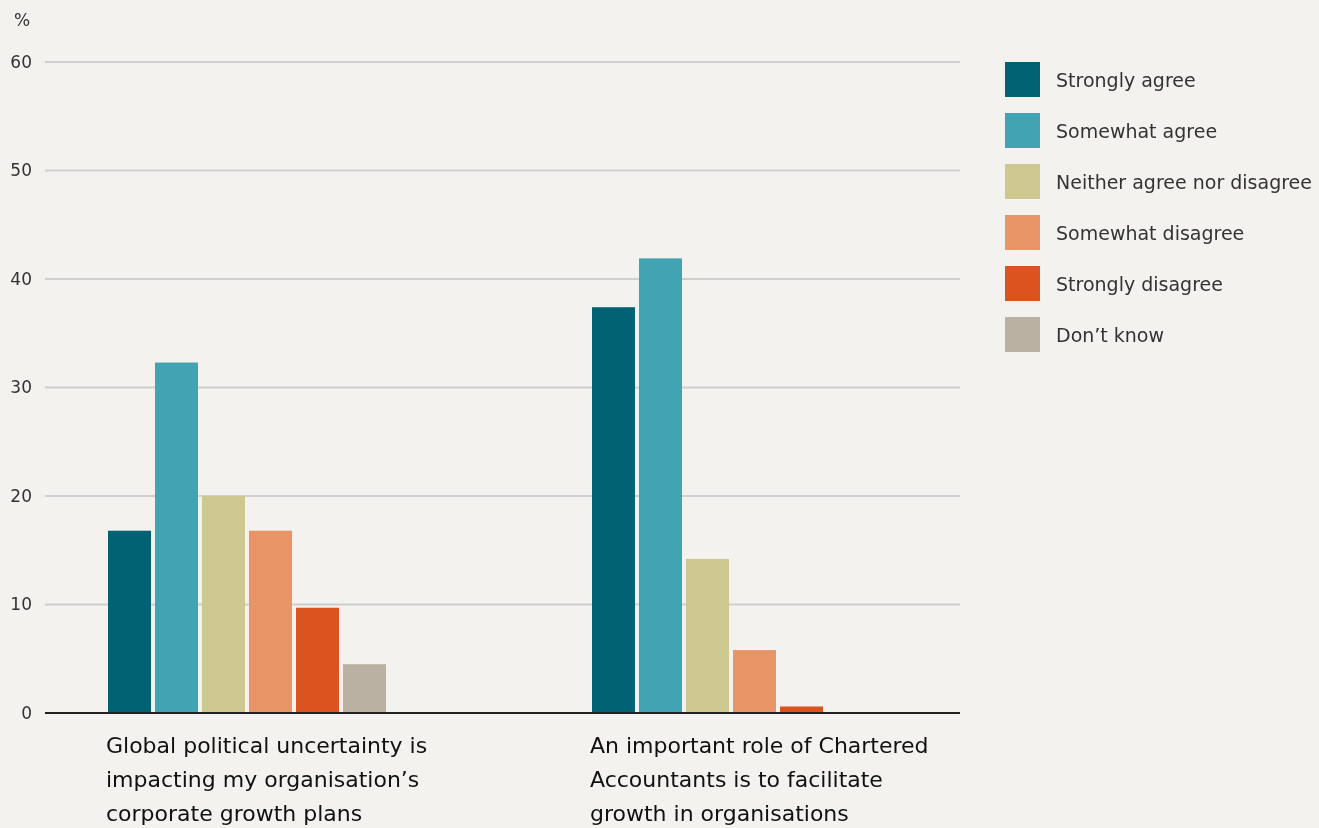 The width and height of the screenshot is (1319, 828). Describe the element at coordinates (21, 61) in the screenshot. I see `y-tick-label: 60` at that location.